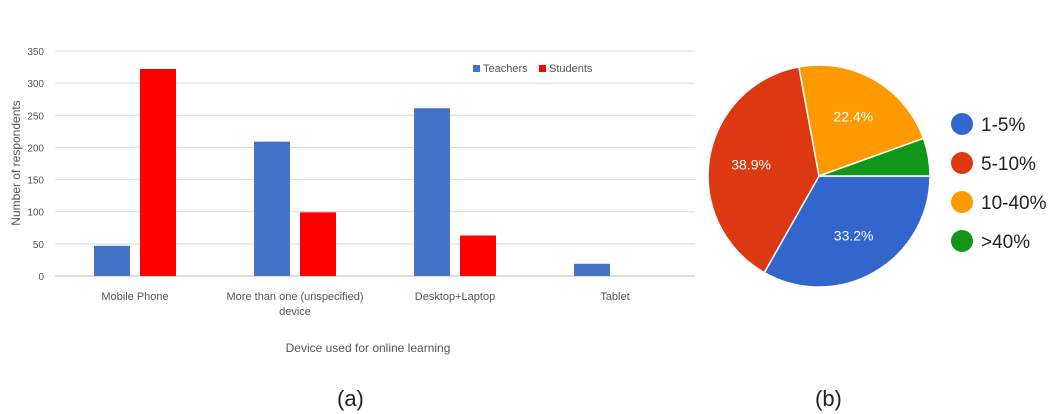 The width and height of the screenshot is (1055, 414). Describe the element at coordinates (35, 116) in the screenshot. I see `y-tick-label: 250` at that location.